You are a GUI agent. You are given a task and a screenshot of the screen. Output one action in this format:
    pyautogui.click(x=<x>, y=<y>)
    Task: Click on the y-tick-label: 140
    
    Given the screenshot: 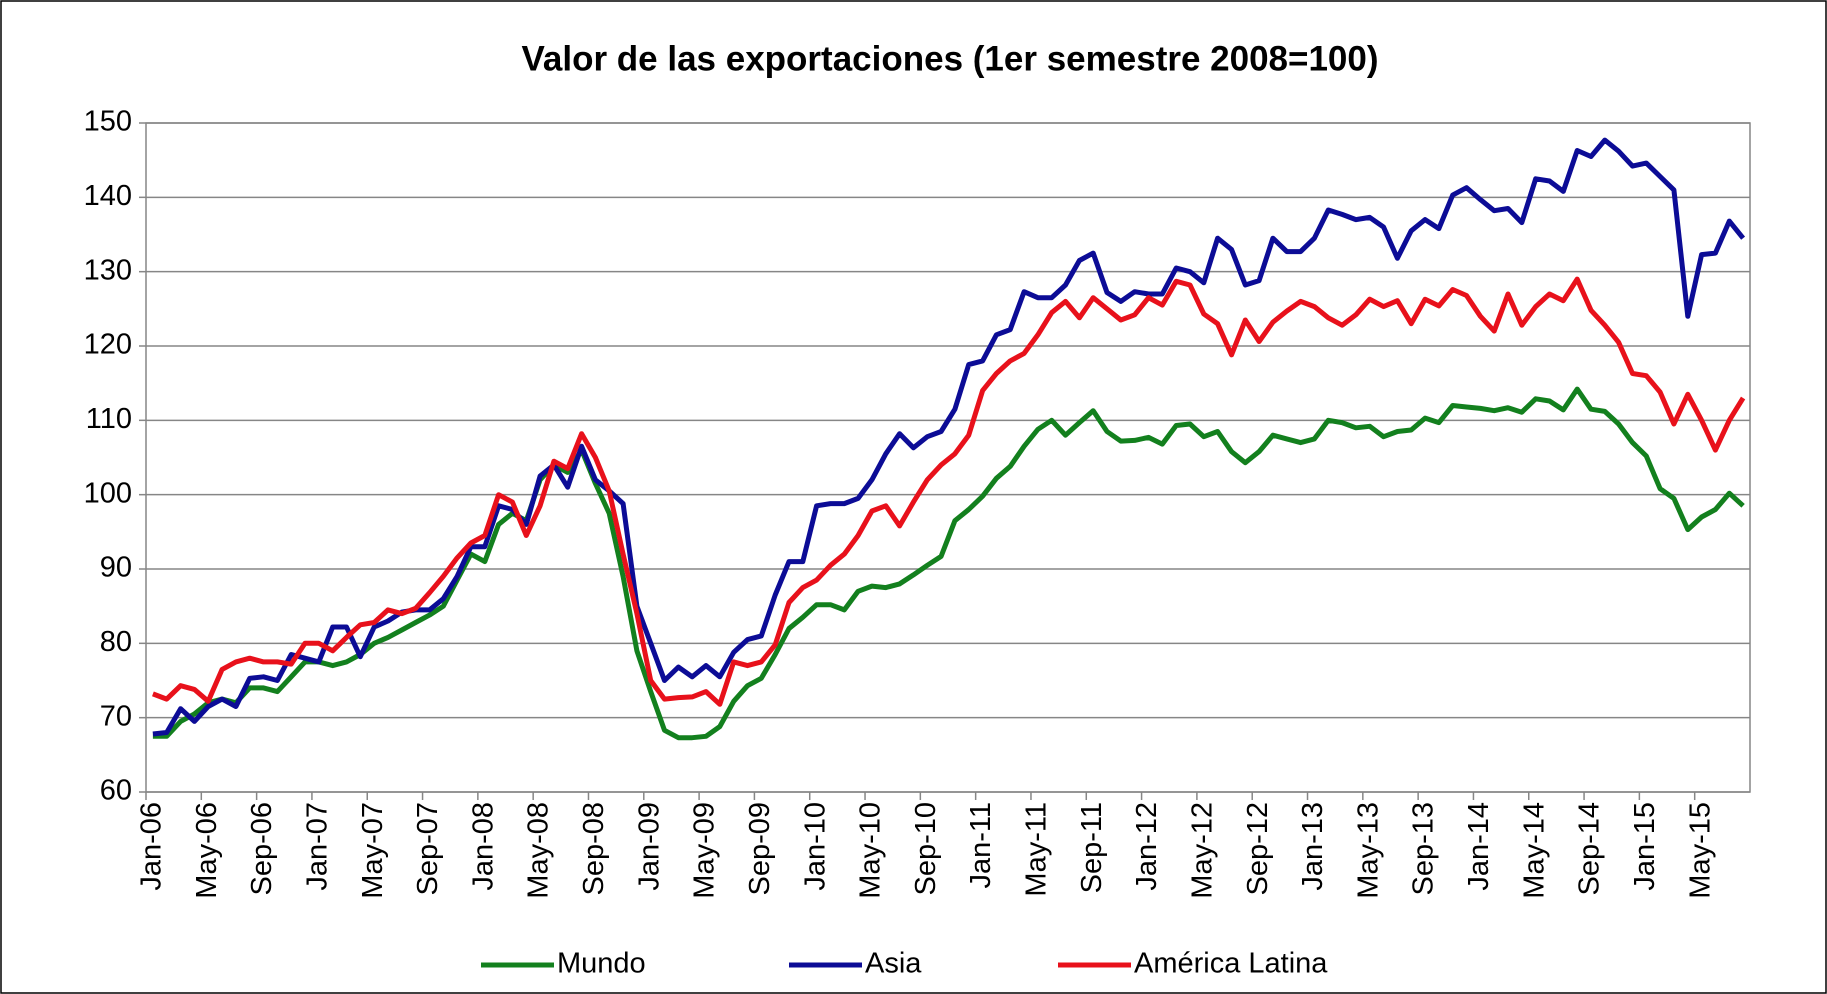 What is the action you would take?
    pyautogui.click(x=108, y=196)
    